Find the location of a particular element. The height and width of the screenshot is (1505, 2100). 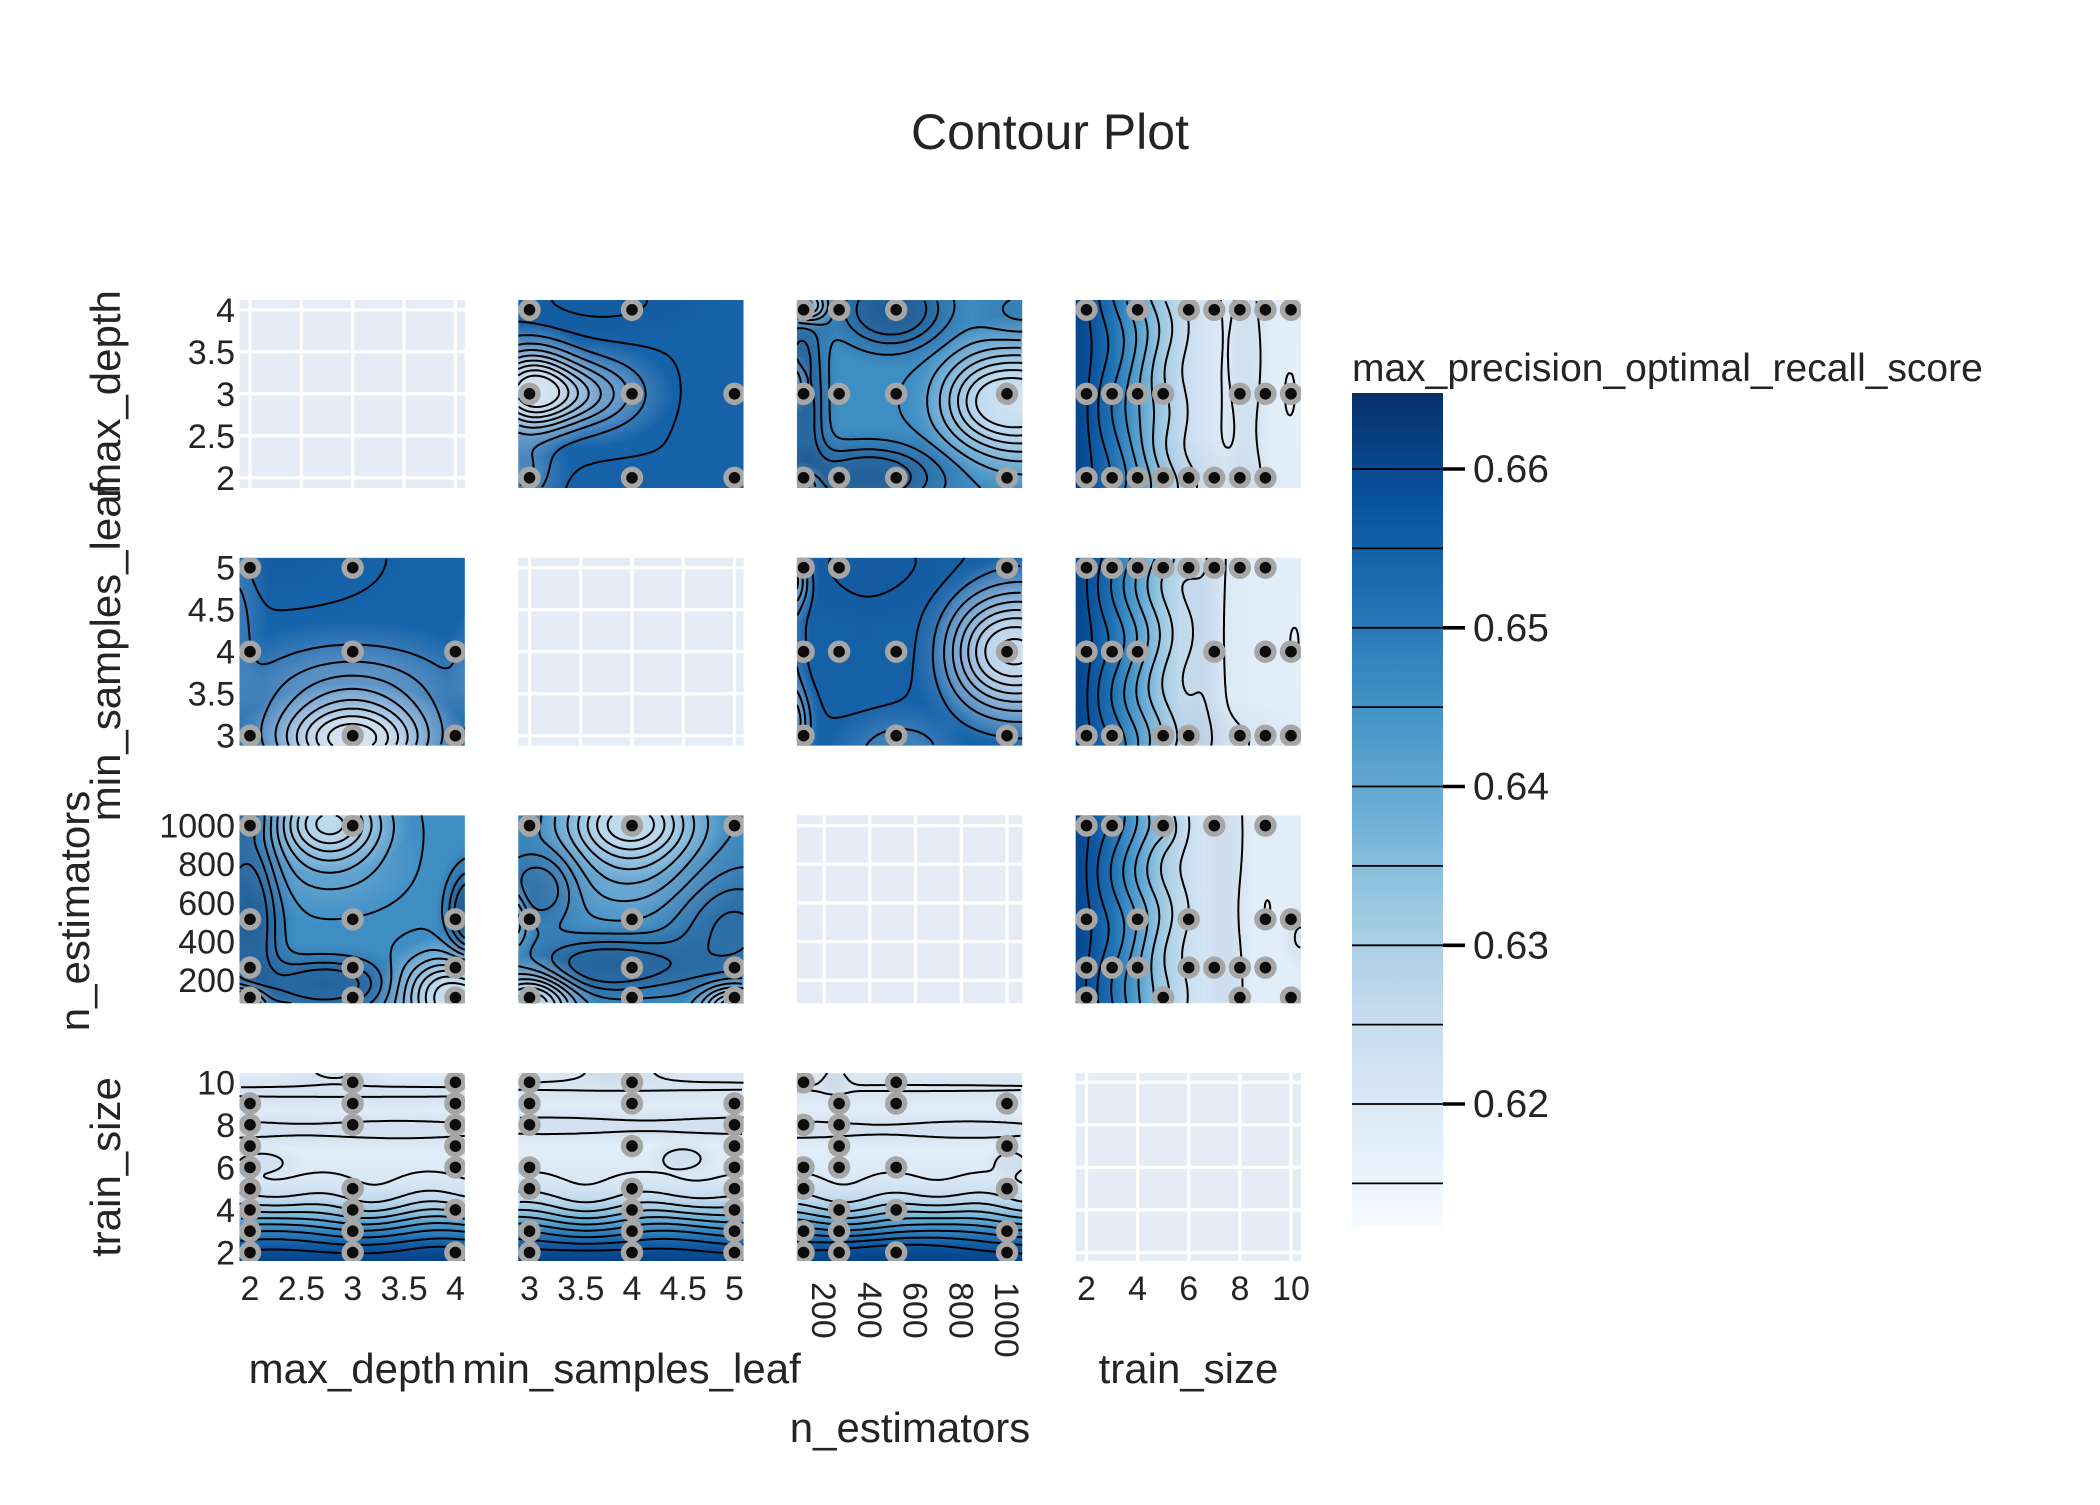

svg-text: 0.63 is located at coordinates (1511, 945).